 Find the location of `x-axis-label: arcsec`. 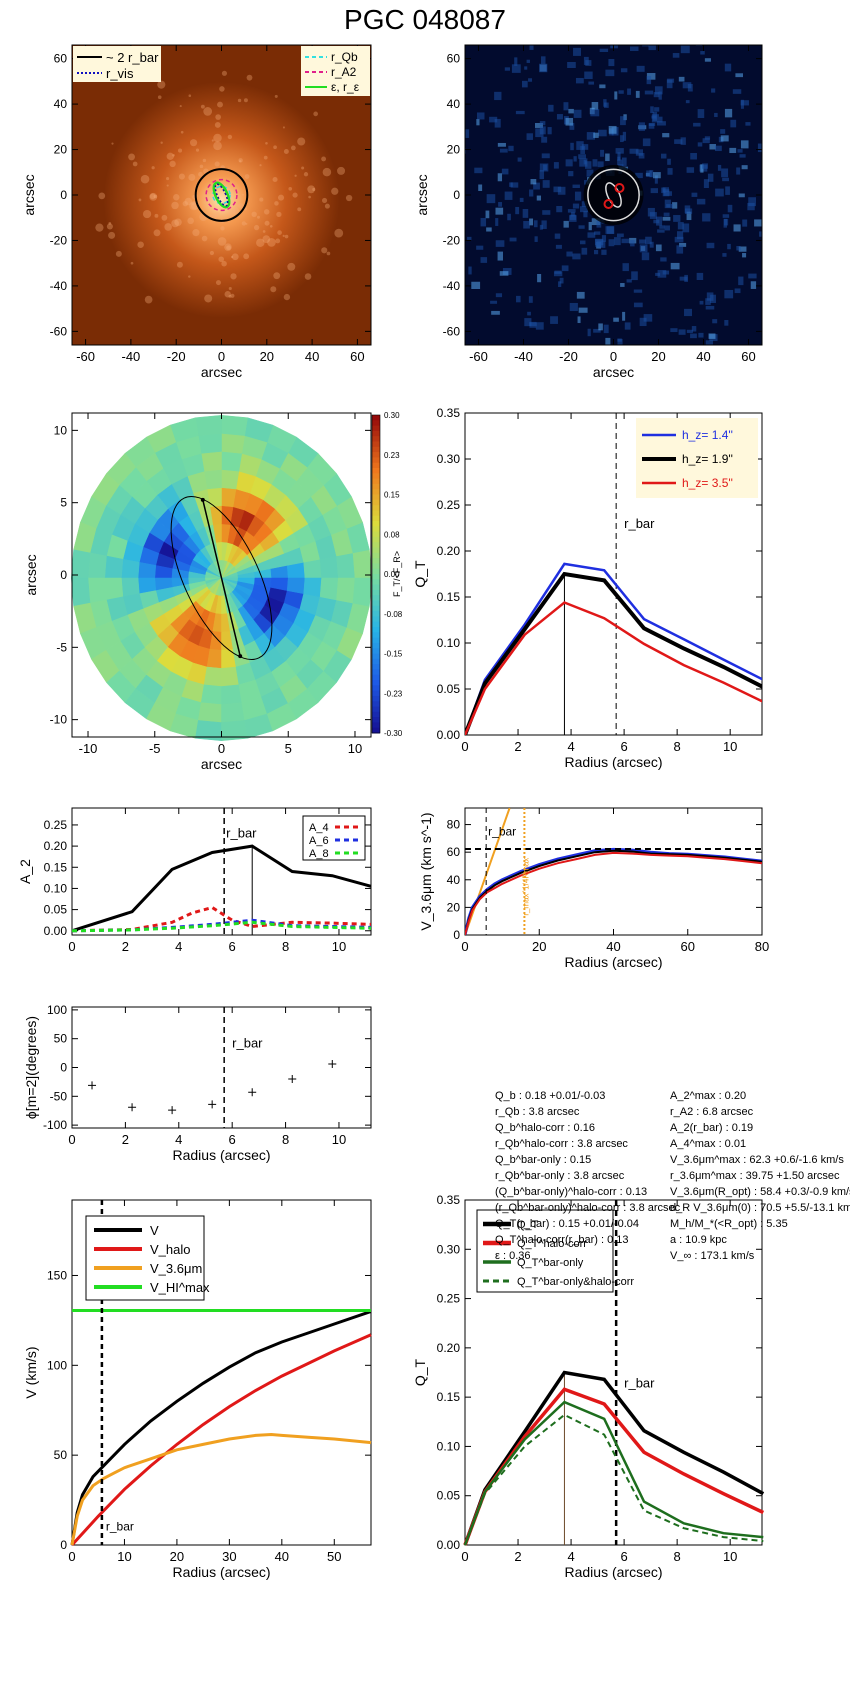

x-axis-label: arcsec is located at coordinates (221, 372).